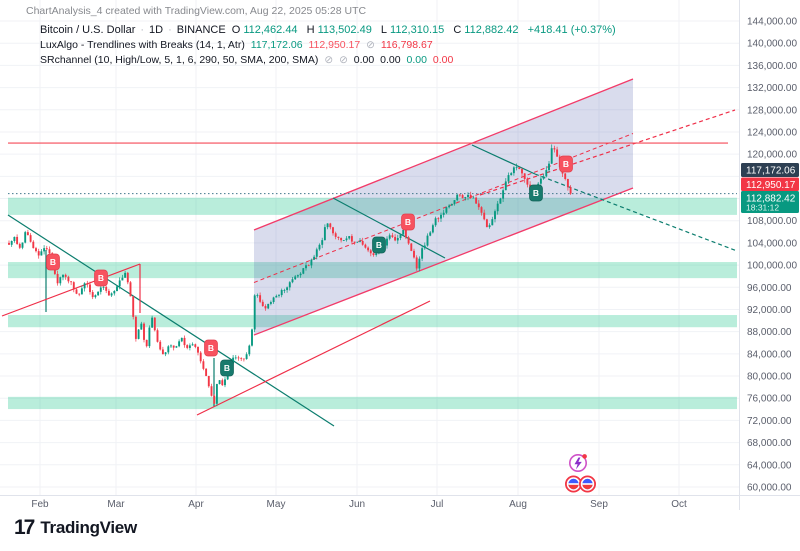 This screenshot has height=551, width=800. Describe the element at coordinates (772, 243) in the screenshot. I see `price-axis-label: 104,000.00` at that location.